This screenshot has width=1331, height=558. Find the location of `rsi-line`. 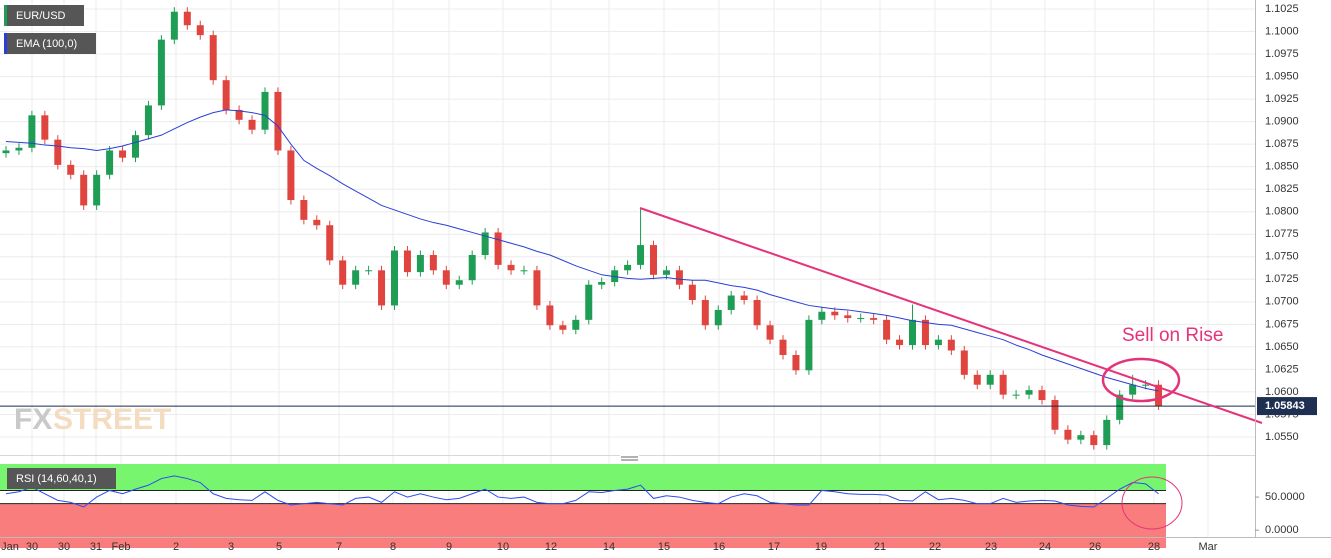

rsi-line is located at coordinates (582, 491).